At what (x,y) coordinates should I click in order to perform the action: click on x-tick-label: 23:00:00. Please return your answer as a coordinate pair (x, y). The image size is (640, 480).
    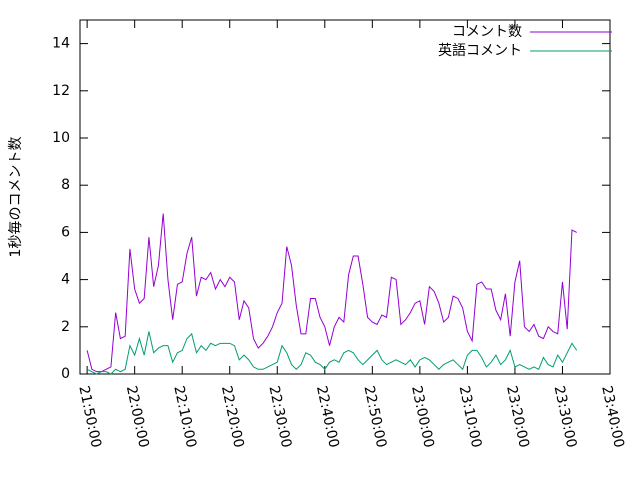
    Looking at the image, I should click on (422, 416).